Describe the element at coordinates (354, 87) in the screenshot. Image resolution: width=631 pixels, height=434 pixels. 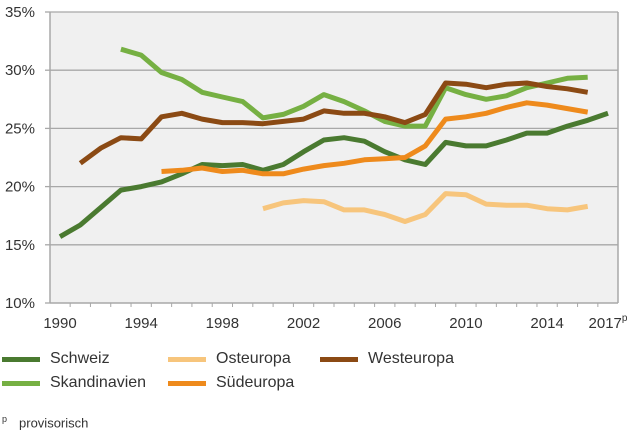
I see `series-line-skandinavien` at that location.